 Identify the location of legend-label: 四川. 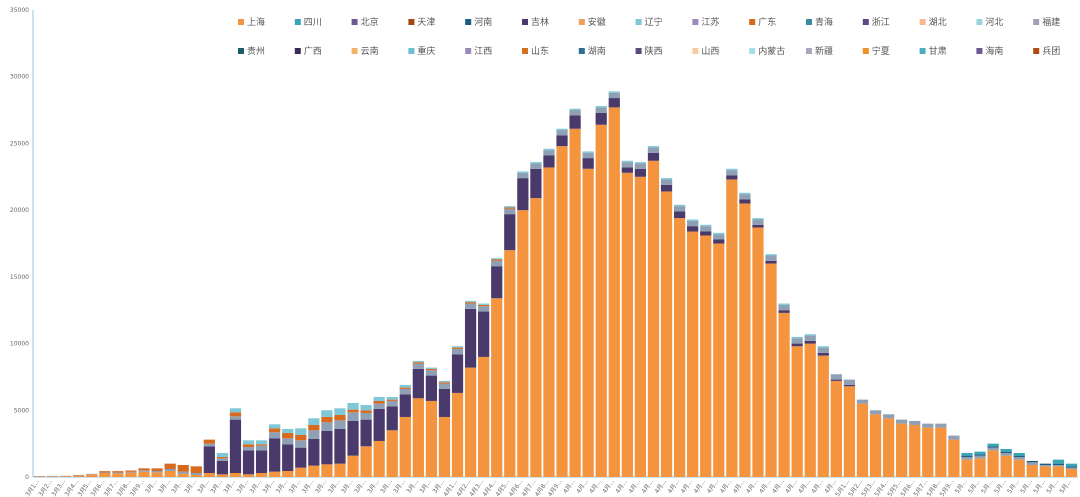
(313, 23).